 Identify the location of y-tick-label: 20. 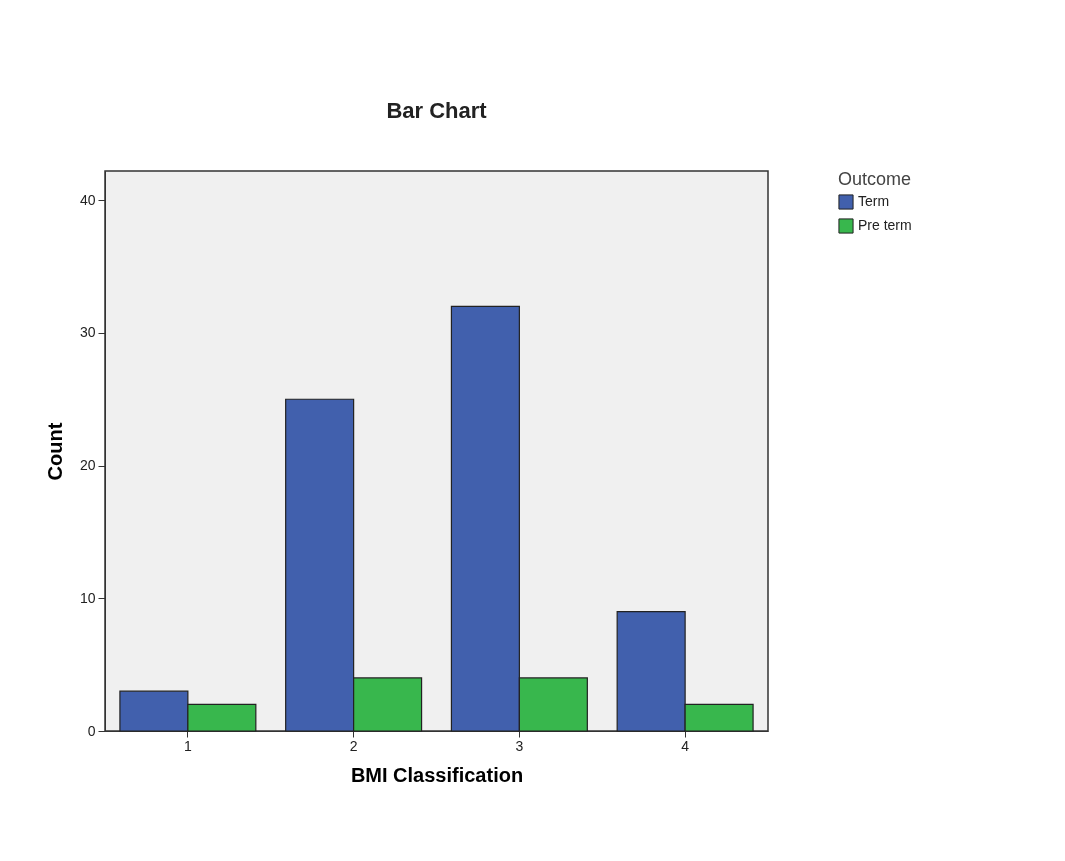
(87, 465).